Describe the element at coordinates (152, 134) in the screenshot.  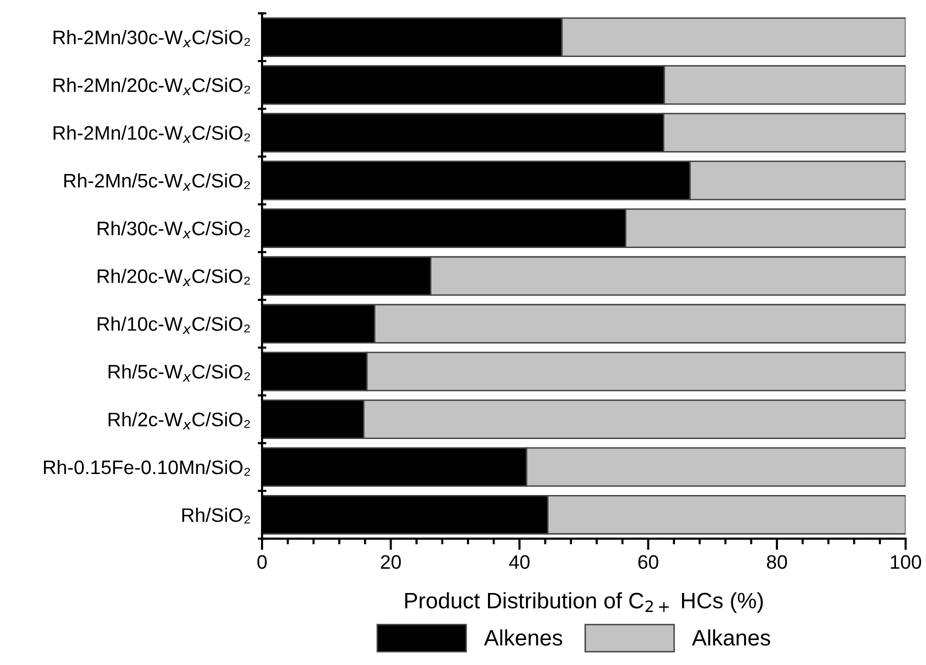
I see `y-tick-label: Rh-2Mn/10c-W$_{x}$C/SiO₂` at that location.